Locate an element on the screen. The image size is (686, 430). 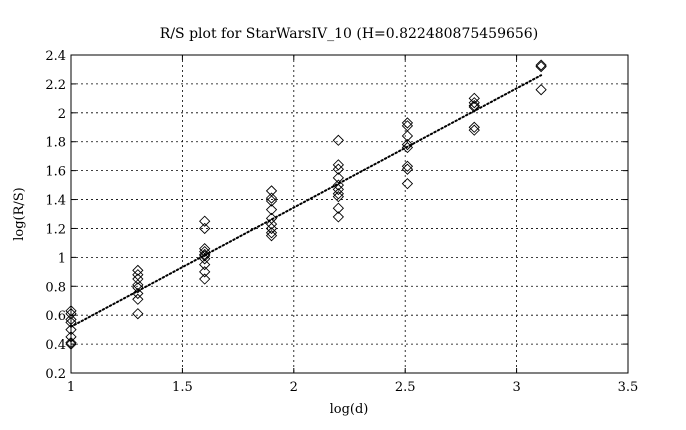
y-tick-label: 1.4 is located at coordinates (55, 201).